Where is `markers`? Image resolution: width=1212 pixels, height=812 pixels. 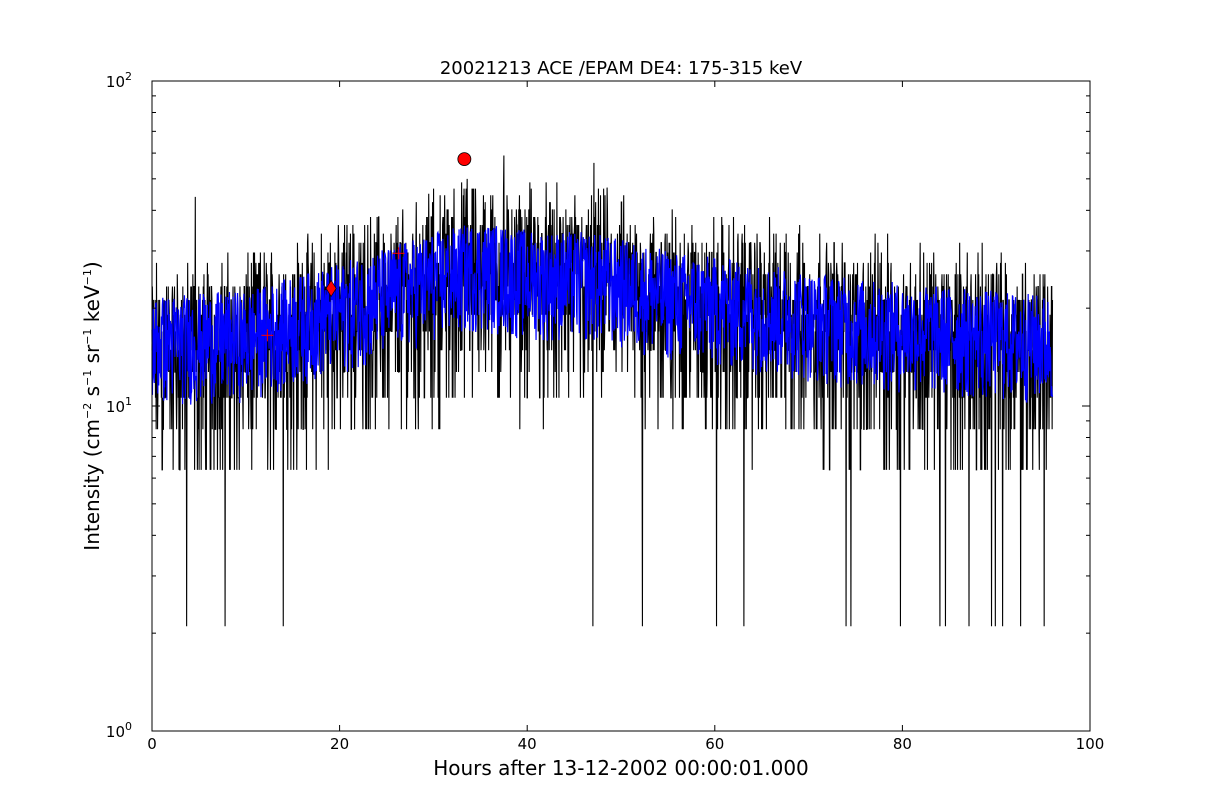 markers is located at coordinates (366, 247).